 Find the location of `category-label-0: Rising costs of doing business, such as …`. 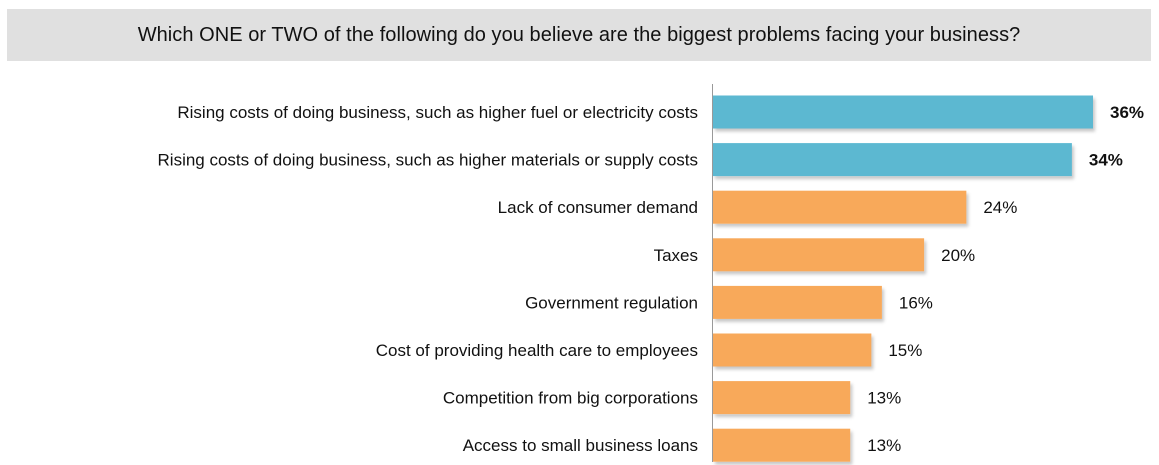

category-label-0: Rising costs of doing business, such as … is located at coordinates (437, 112).